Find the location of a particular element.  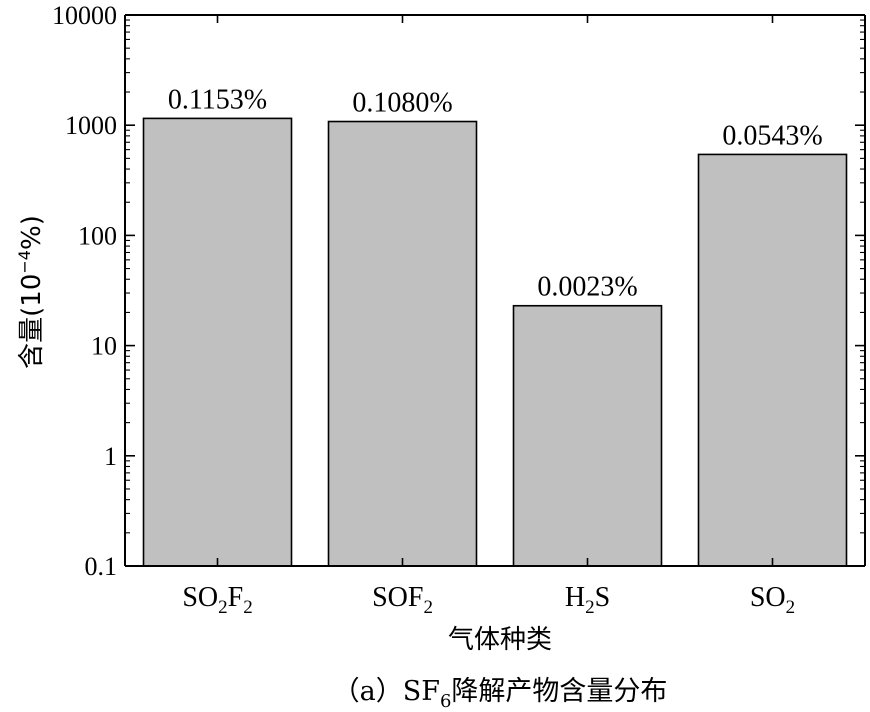

y-axis-title: 含量(10−4%) is located at coordinates (31, 292).